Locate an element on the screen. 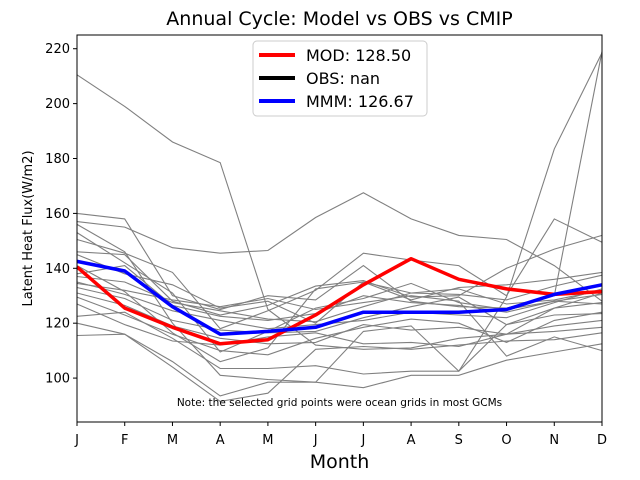 The height and width of the screenshot is (480, 640). legend-box is located at coordinates (340, 78).